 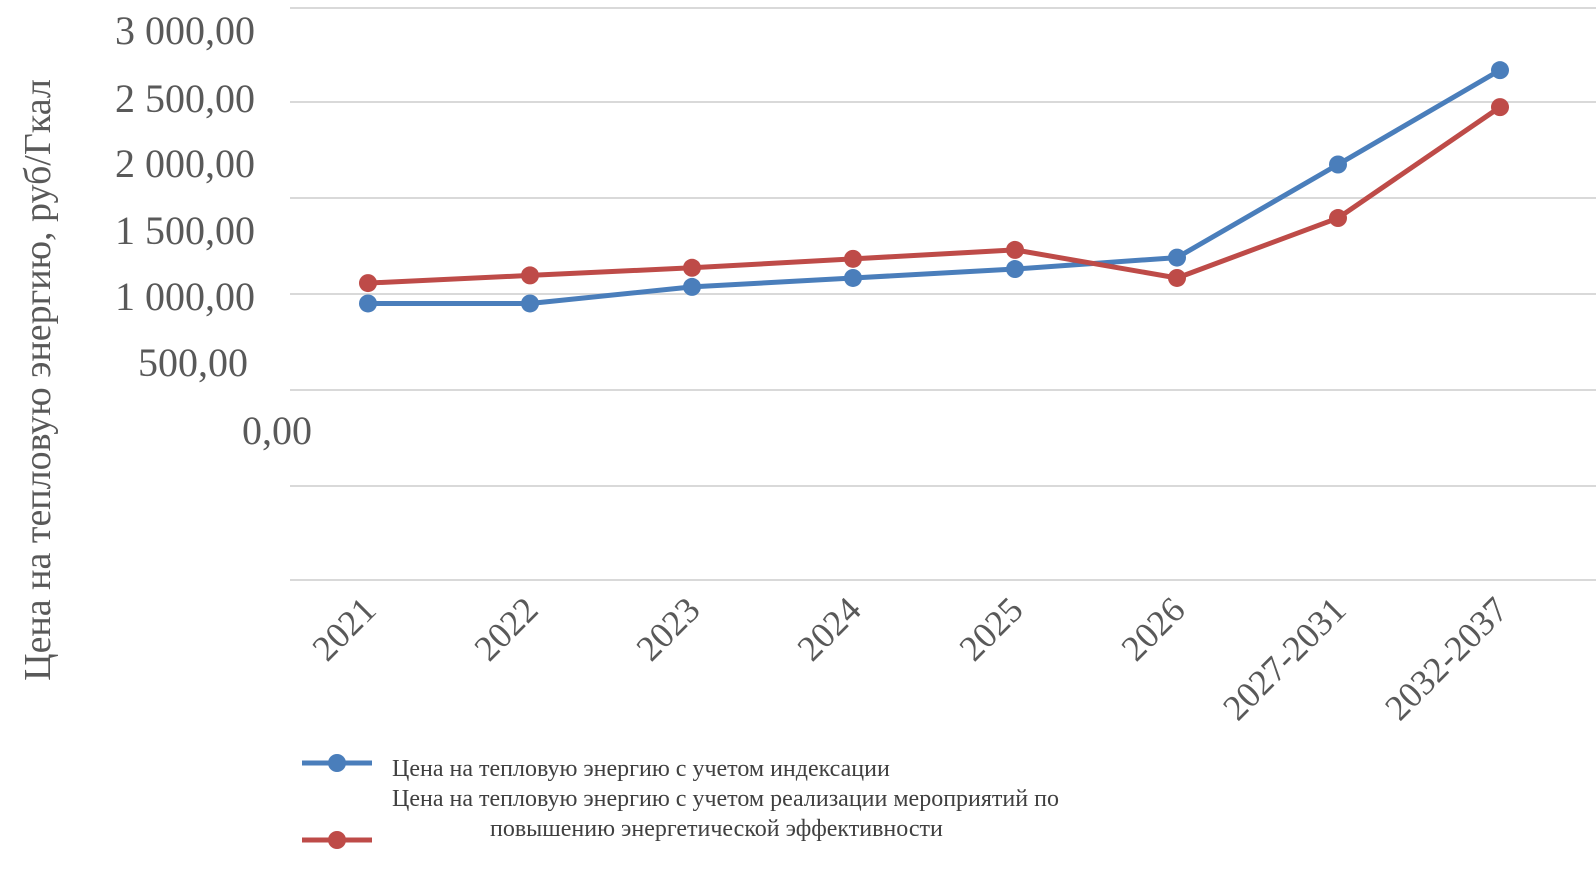 I want to click on x-tick-label: 2022, so click(x=505, y=628).